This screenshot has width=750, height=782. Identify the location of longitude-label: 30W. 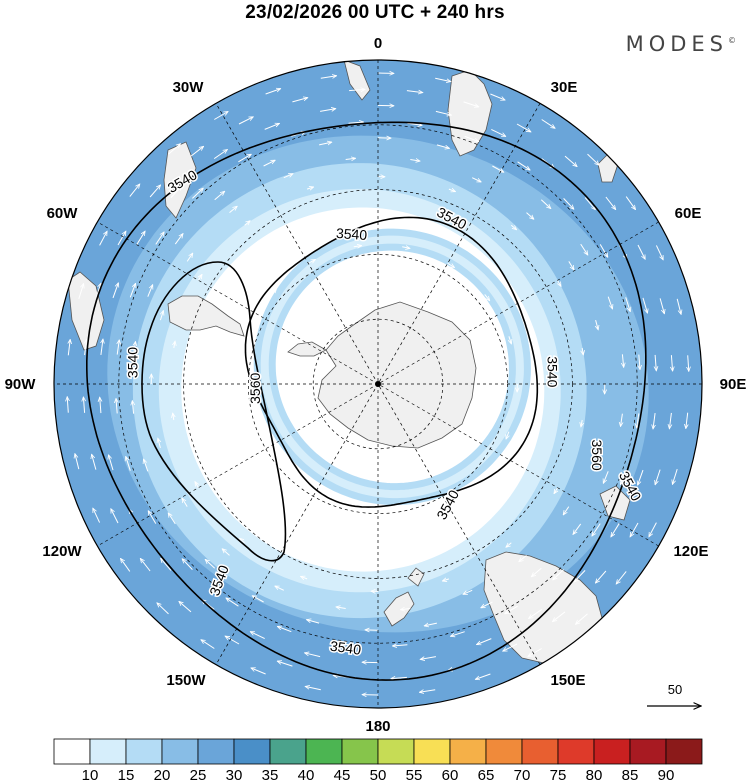
(189, 87).